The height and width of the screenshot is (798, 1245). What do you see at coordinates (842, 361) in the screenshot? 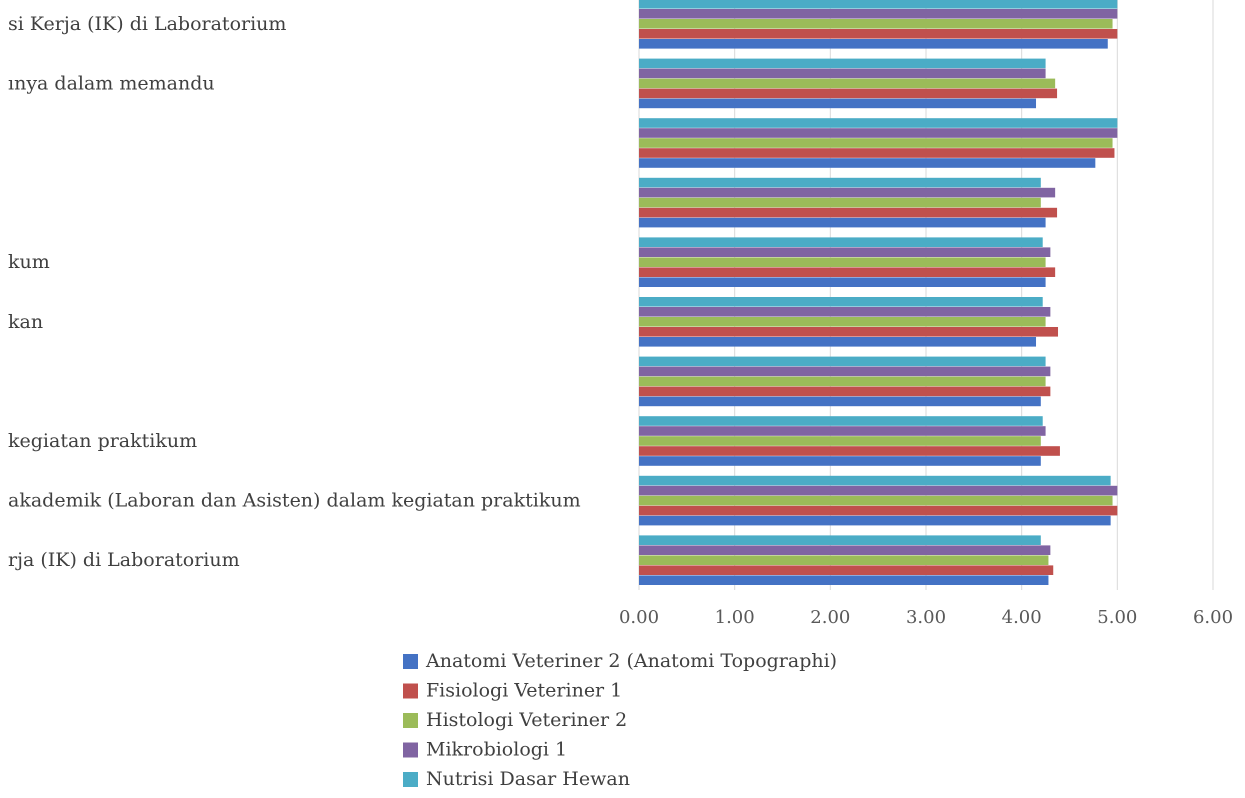
I see `bar-c6-s4` at bounding box center [842, 361].